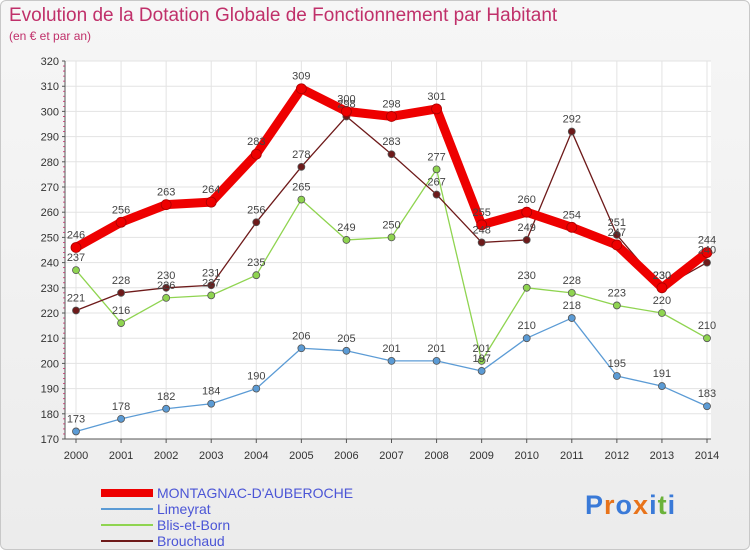 The image size is (750, 550). What do you see at coordinates (436, 456) in the screenshot?
I see `x-tick-label: 2008` at bounding box center [436, 456].